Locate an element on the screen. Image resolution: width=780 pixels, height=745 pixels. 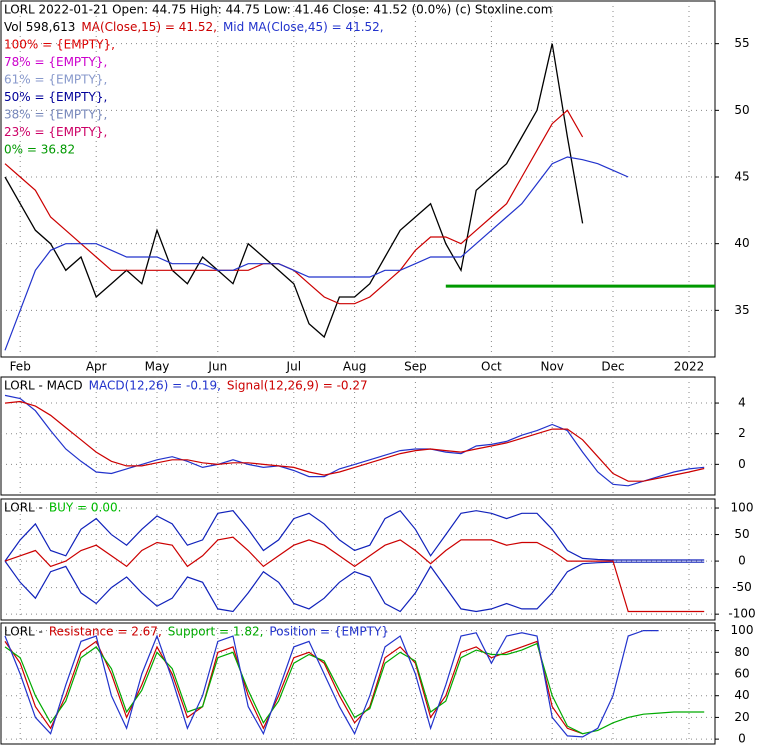
x-tick-label: Oct is located at coordinates (491, 367).